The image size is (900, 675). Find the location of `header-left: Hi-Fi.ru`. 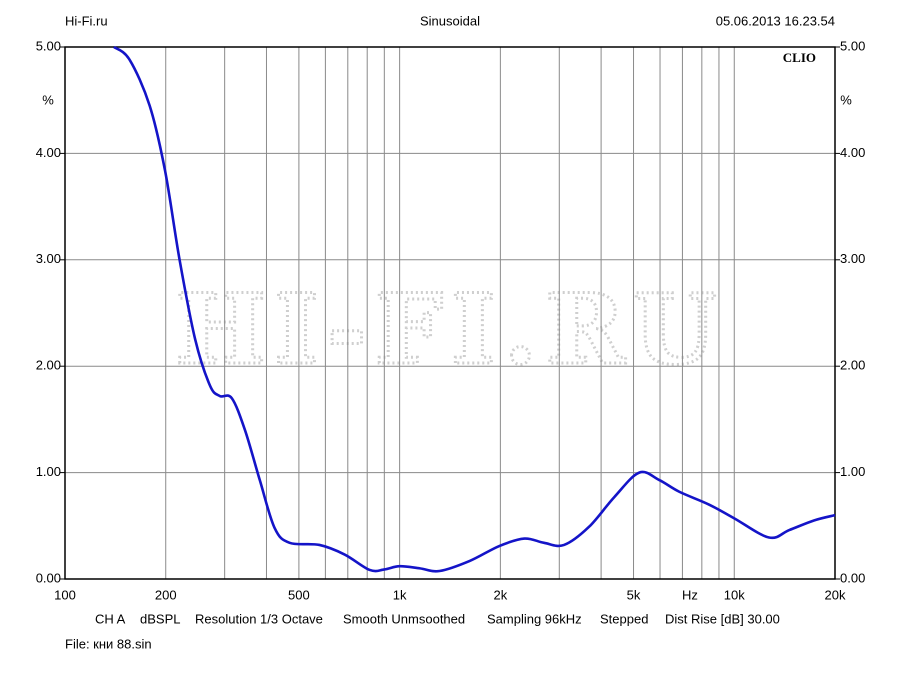

header-left: Hi-Fi.ru is located at coordinates (86, 20).